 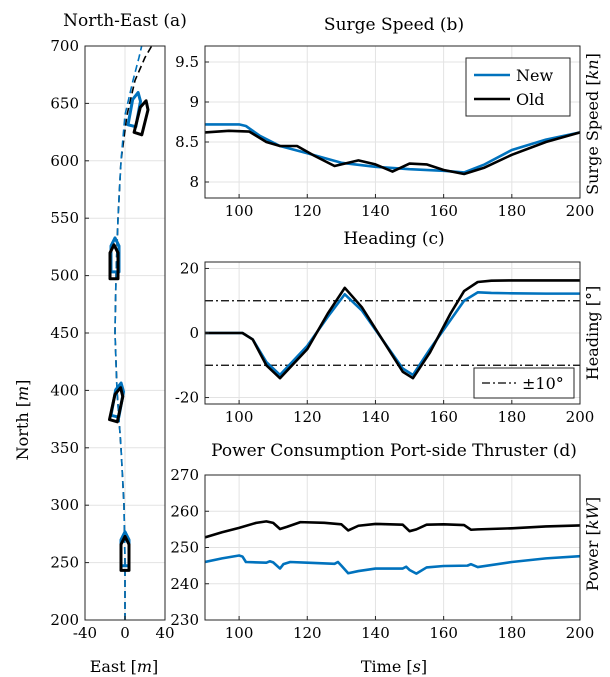 What do you see at coordinates (64, 46) in the screenshot?
I see `y-tick-label: 700` at bounding box center [64, 46].